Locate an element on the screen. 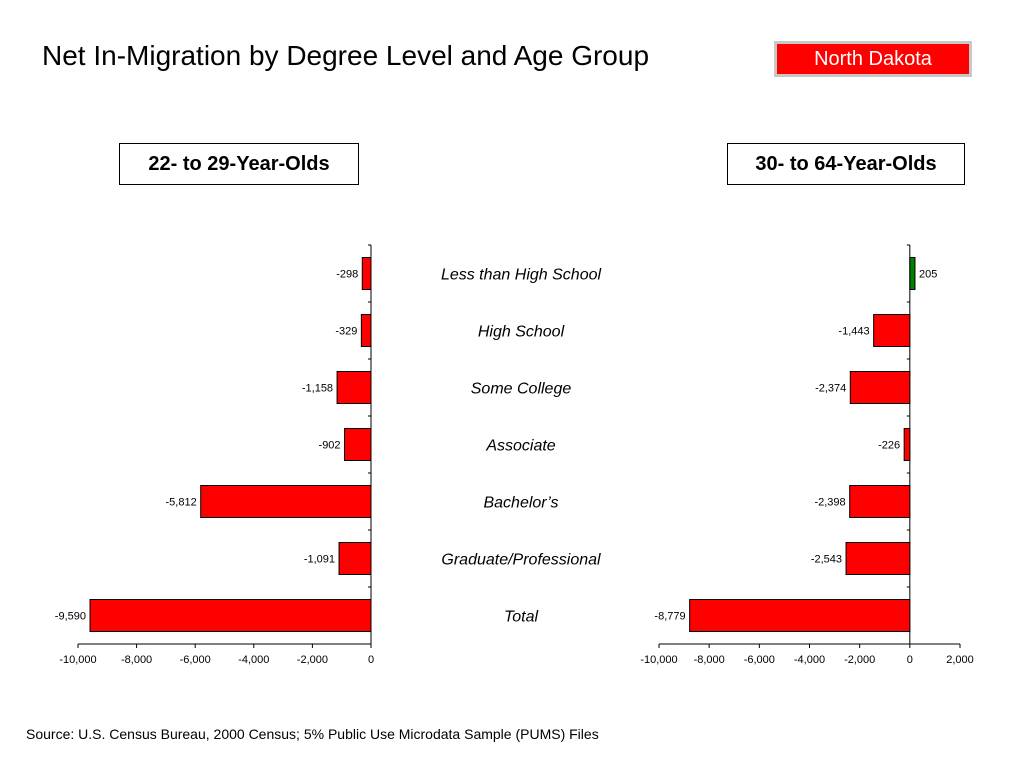 Image resolution: width=1024 pixels, height=768 pixels. data-label: -1,091 is located at coordinates (319, 560).